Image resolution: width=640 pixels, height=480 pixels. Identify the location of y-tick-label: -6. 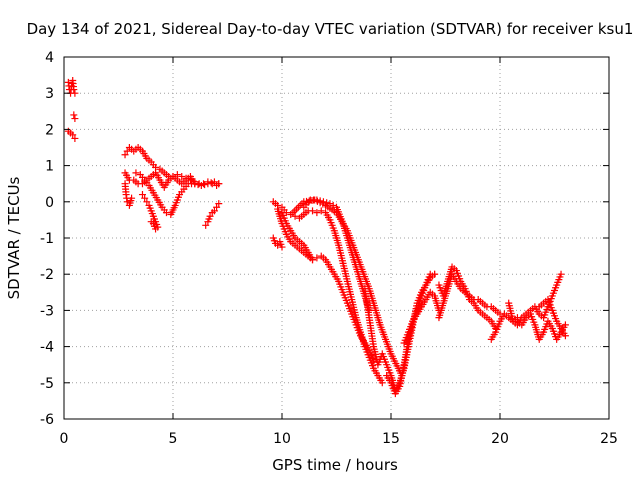
(47, 420).